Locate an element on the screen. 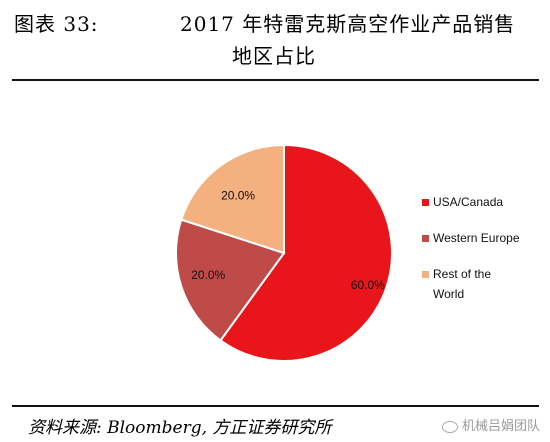  top-rule is located at coordinates (275, 80).